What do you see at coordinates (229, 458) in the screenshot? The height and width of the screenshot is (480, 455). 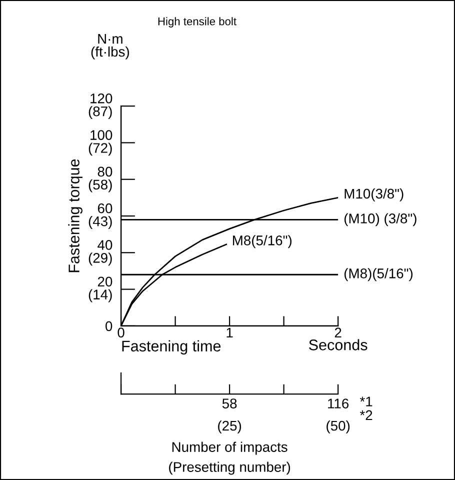 I see `x2-axis-title: Number of impacts (Presetting number)` at bounding box center [229, 458].